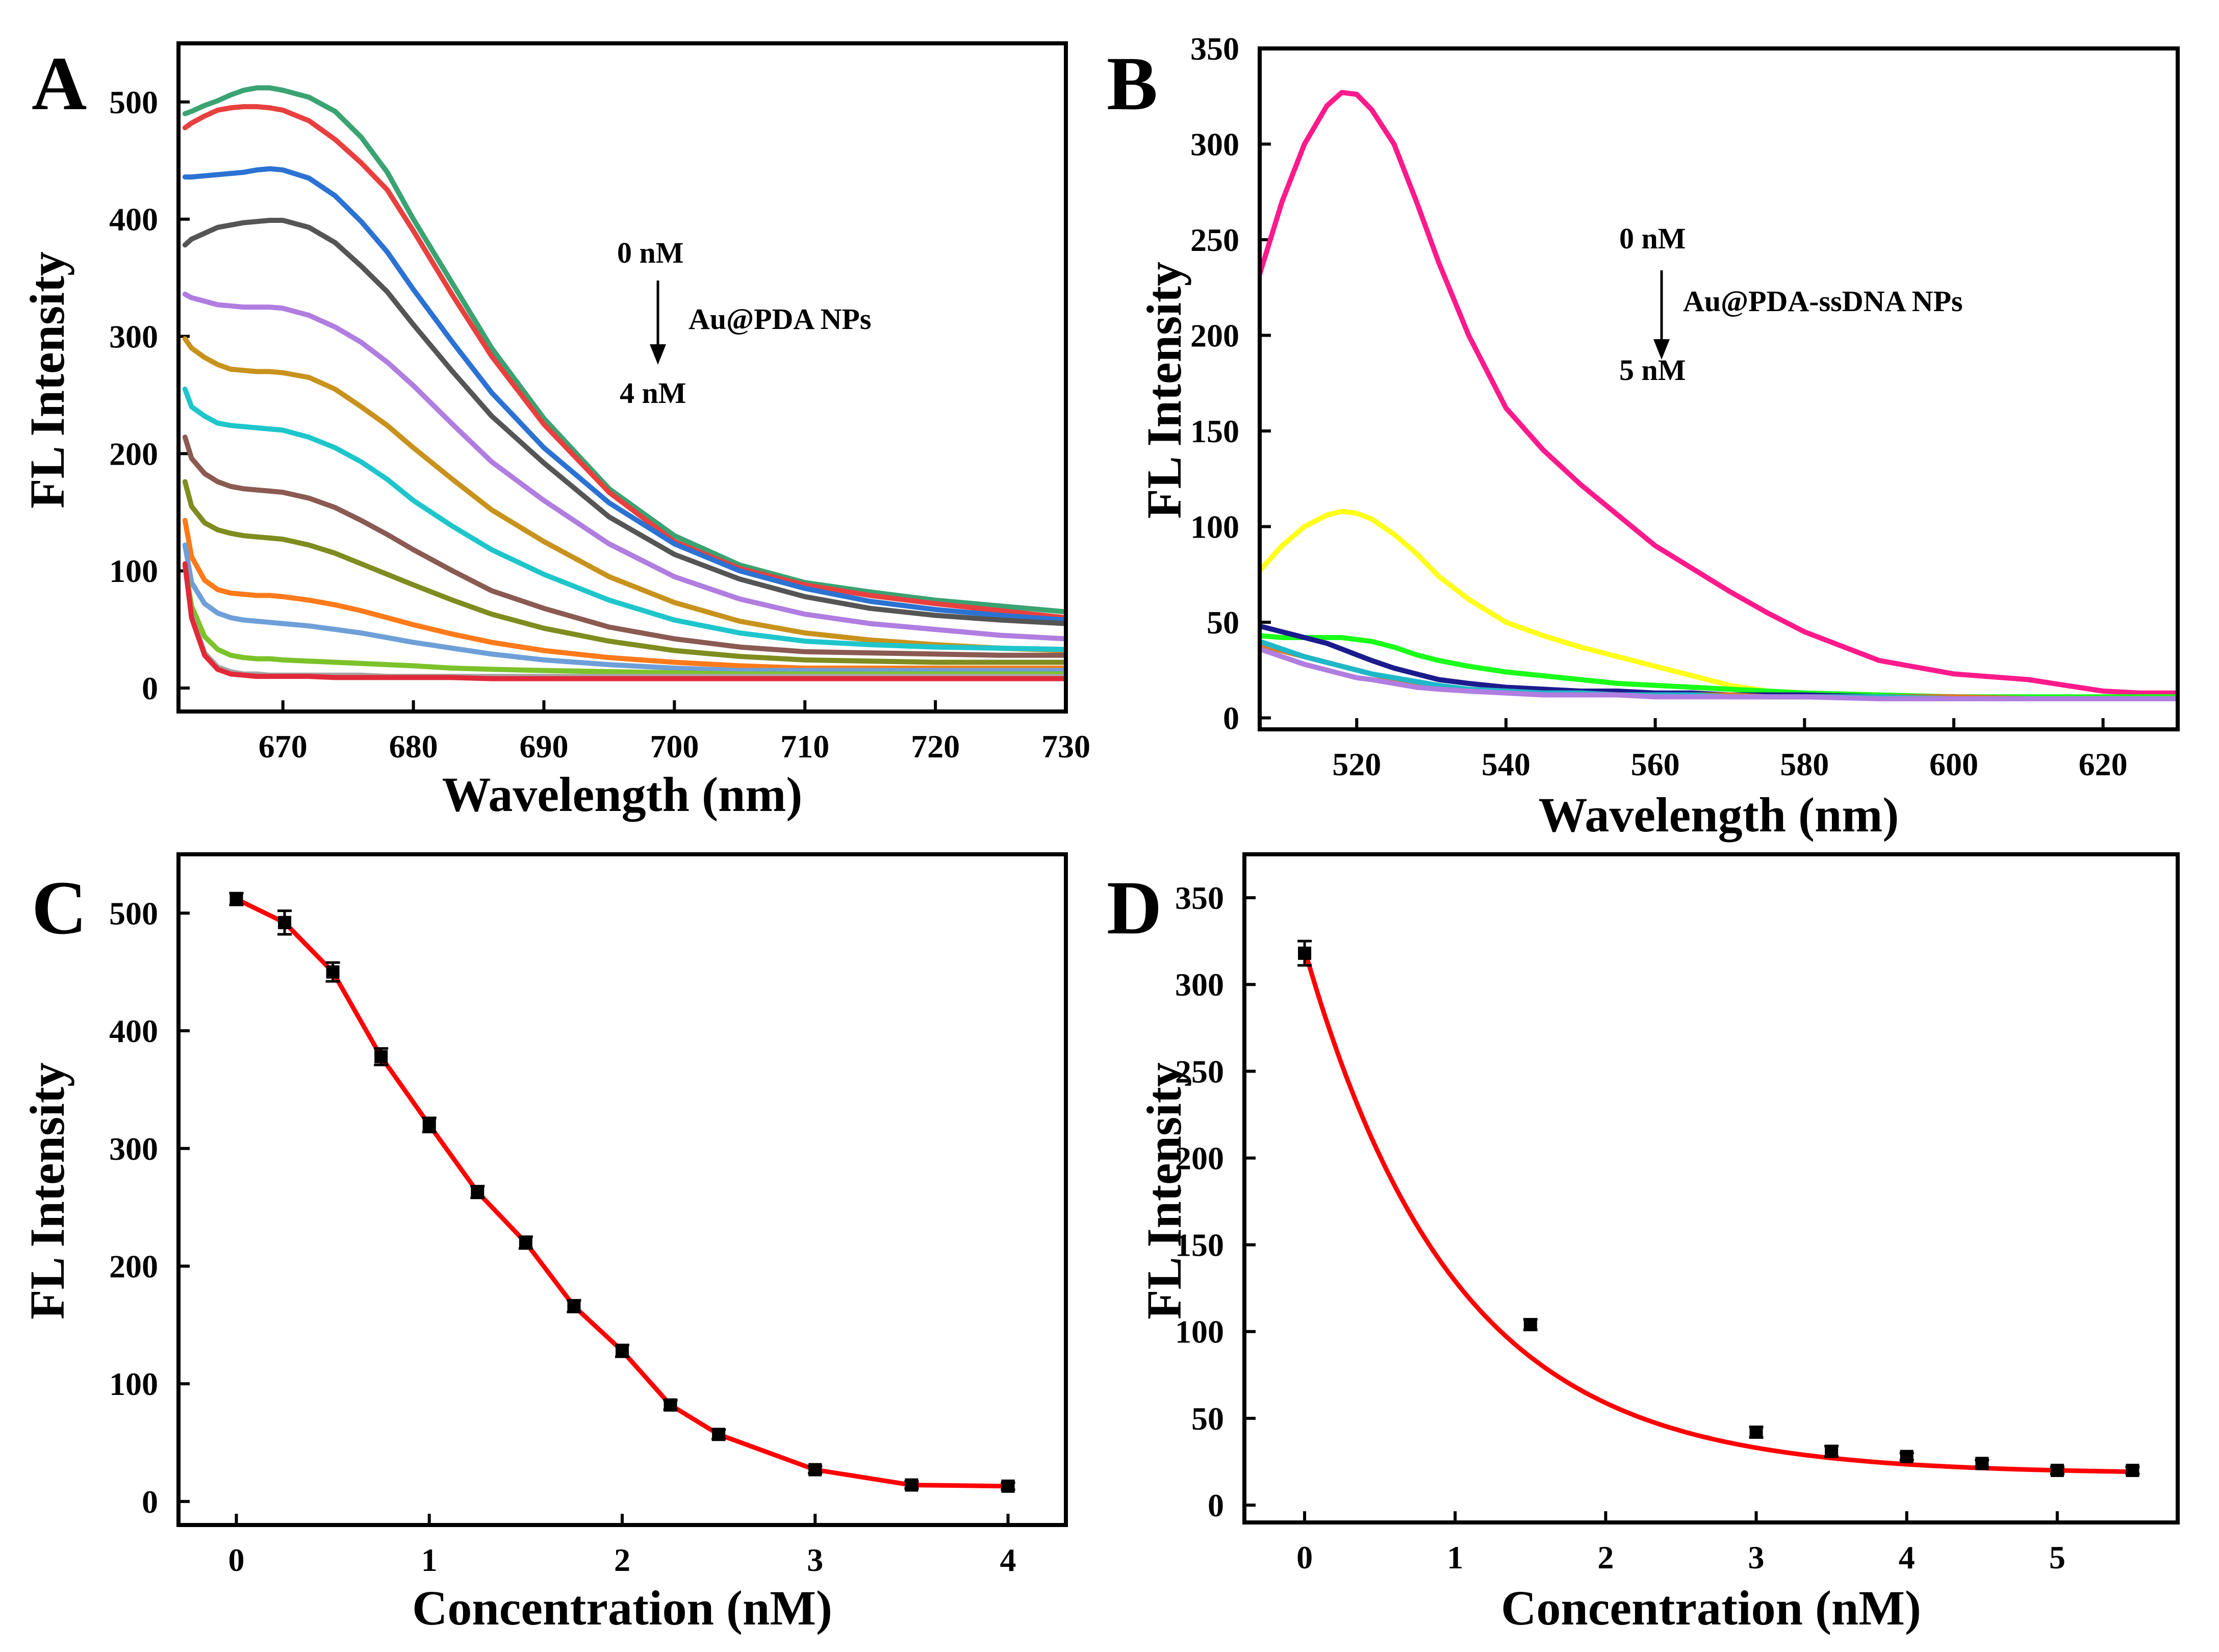  Describe the element at coordinates (1506, 764) in the screenshot. I see `x-tick-label: 540` at that location.